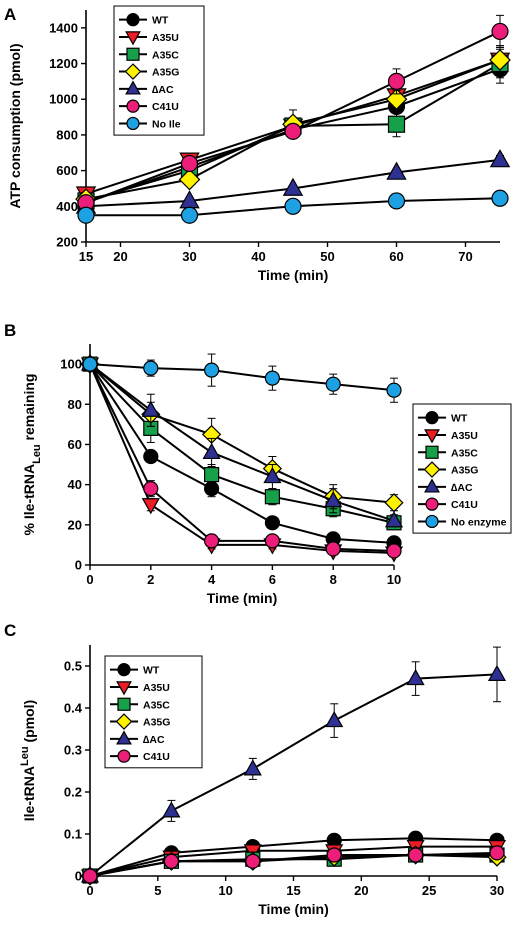  What do you see at coordinates (63, 99) in the screenshot?
I see `y-tick-label: 1000` at bounding box center [63, 99].